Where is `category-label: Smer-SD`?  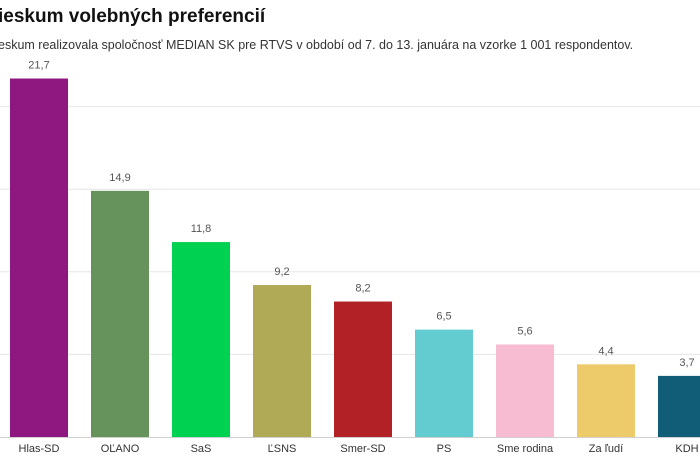 category-label: Smer-SD is located at coordinates (362, 449).